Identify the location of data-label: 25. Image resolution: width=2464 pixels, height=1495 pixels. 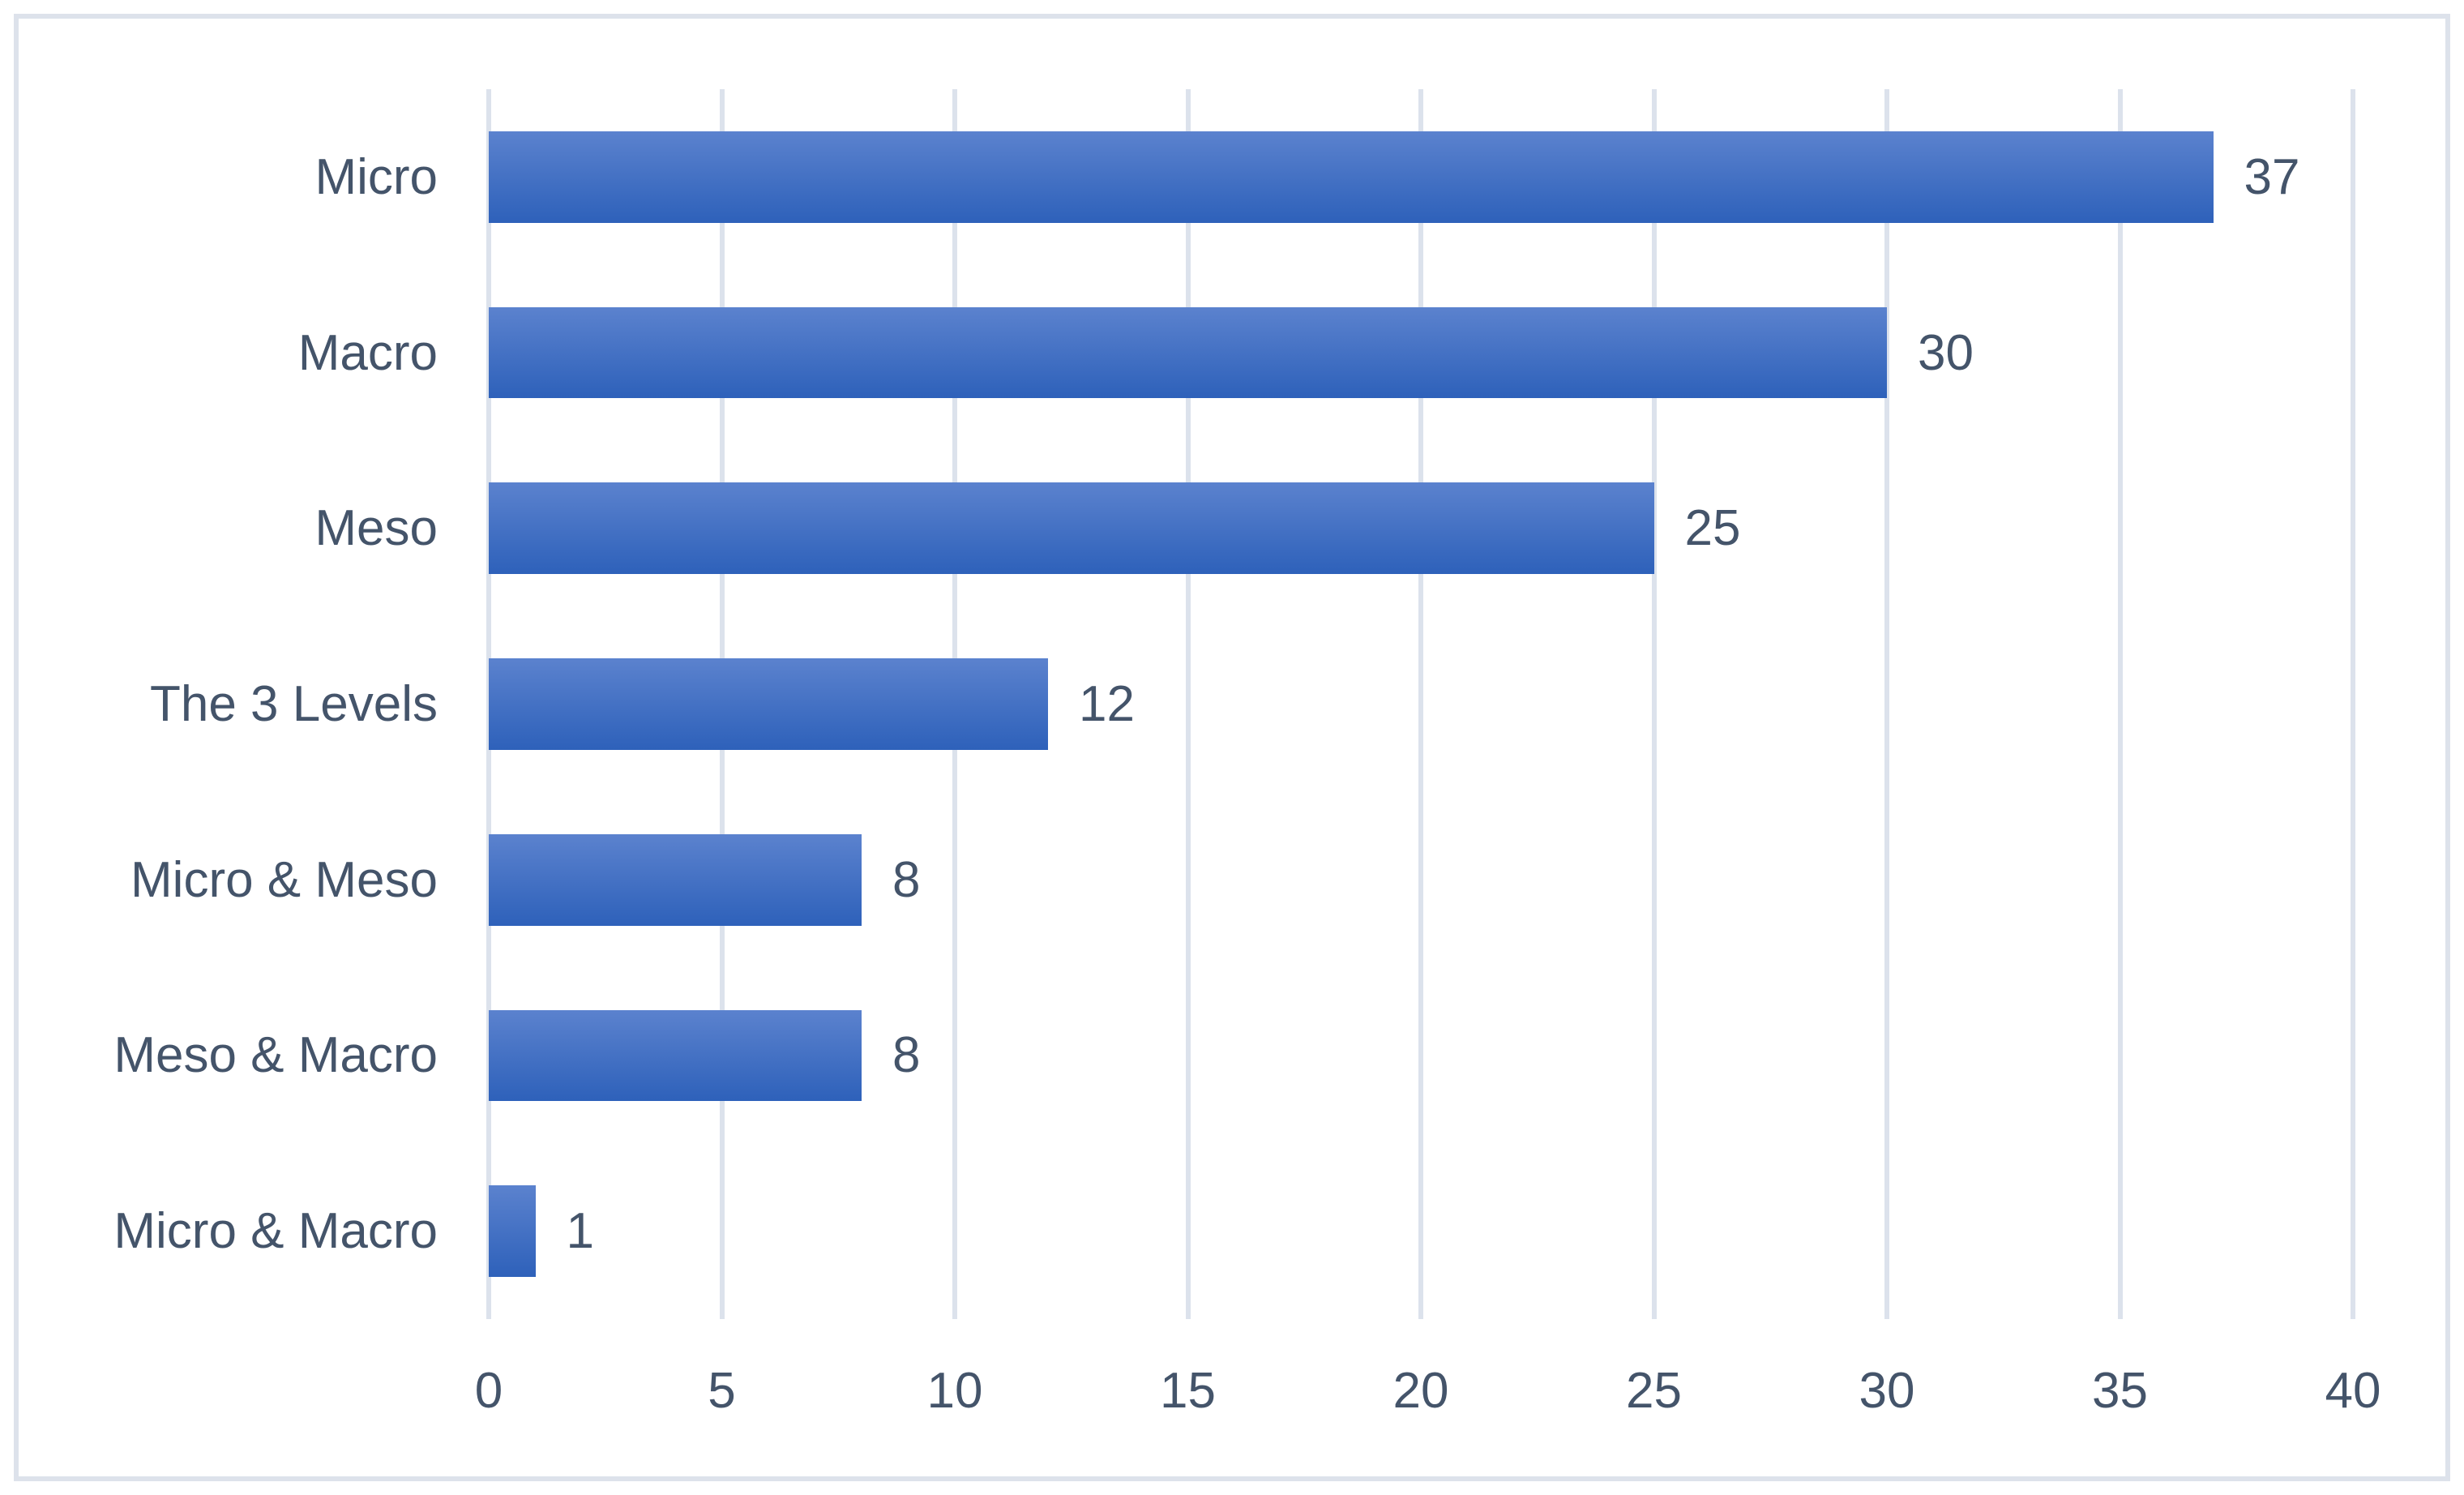
(1712, 528).